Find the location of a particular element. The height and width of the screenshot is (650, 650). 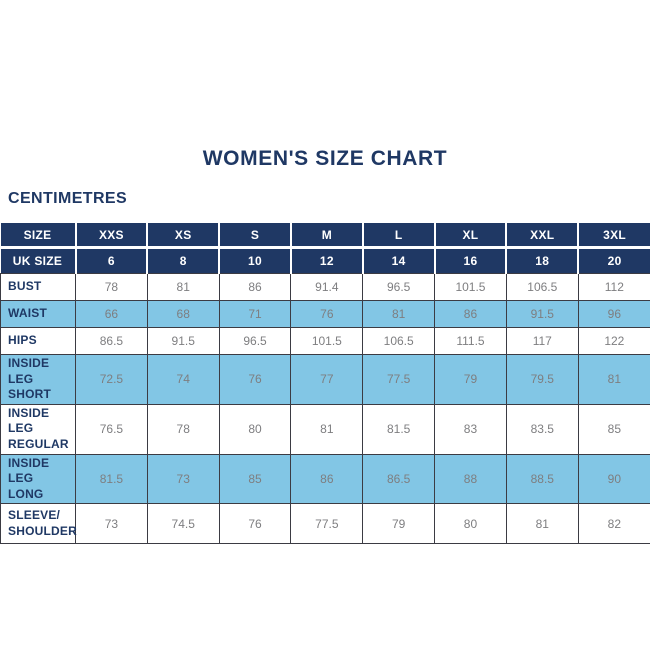

table-row: INSIDE LEG SHORT 72.5 74 76 77 77.5 79 79.5 81 is located at coordinates (325, 379).